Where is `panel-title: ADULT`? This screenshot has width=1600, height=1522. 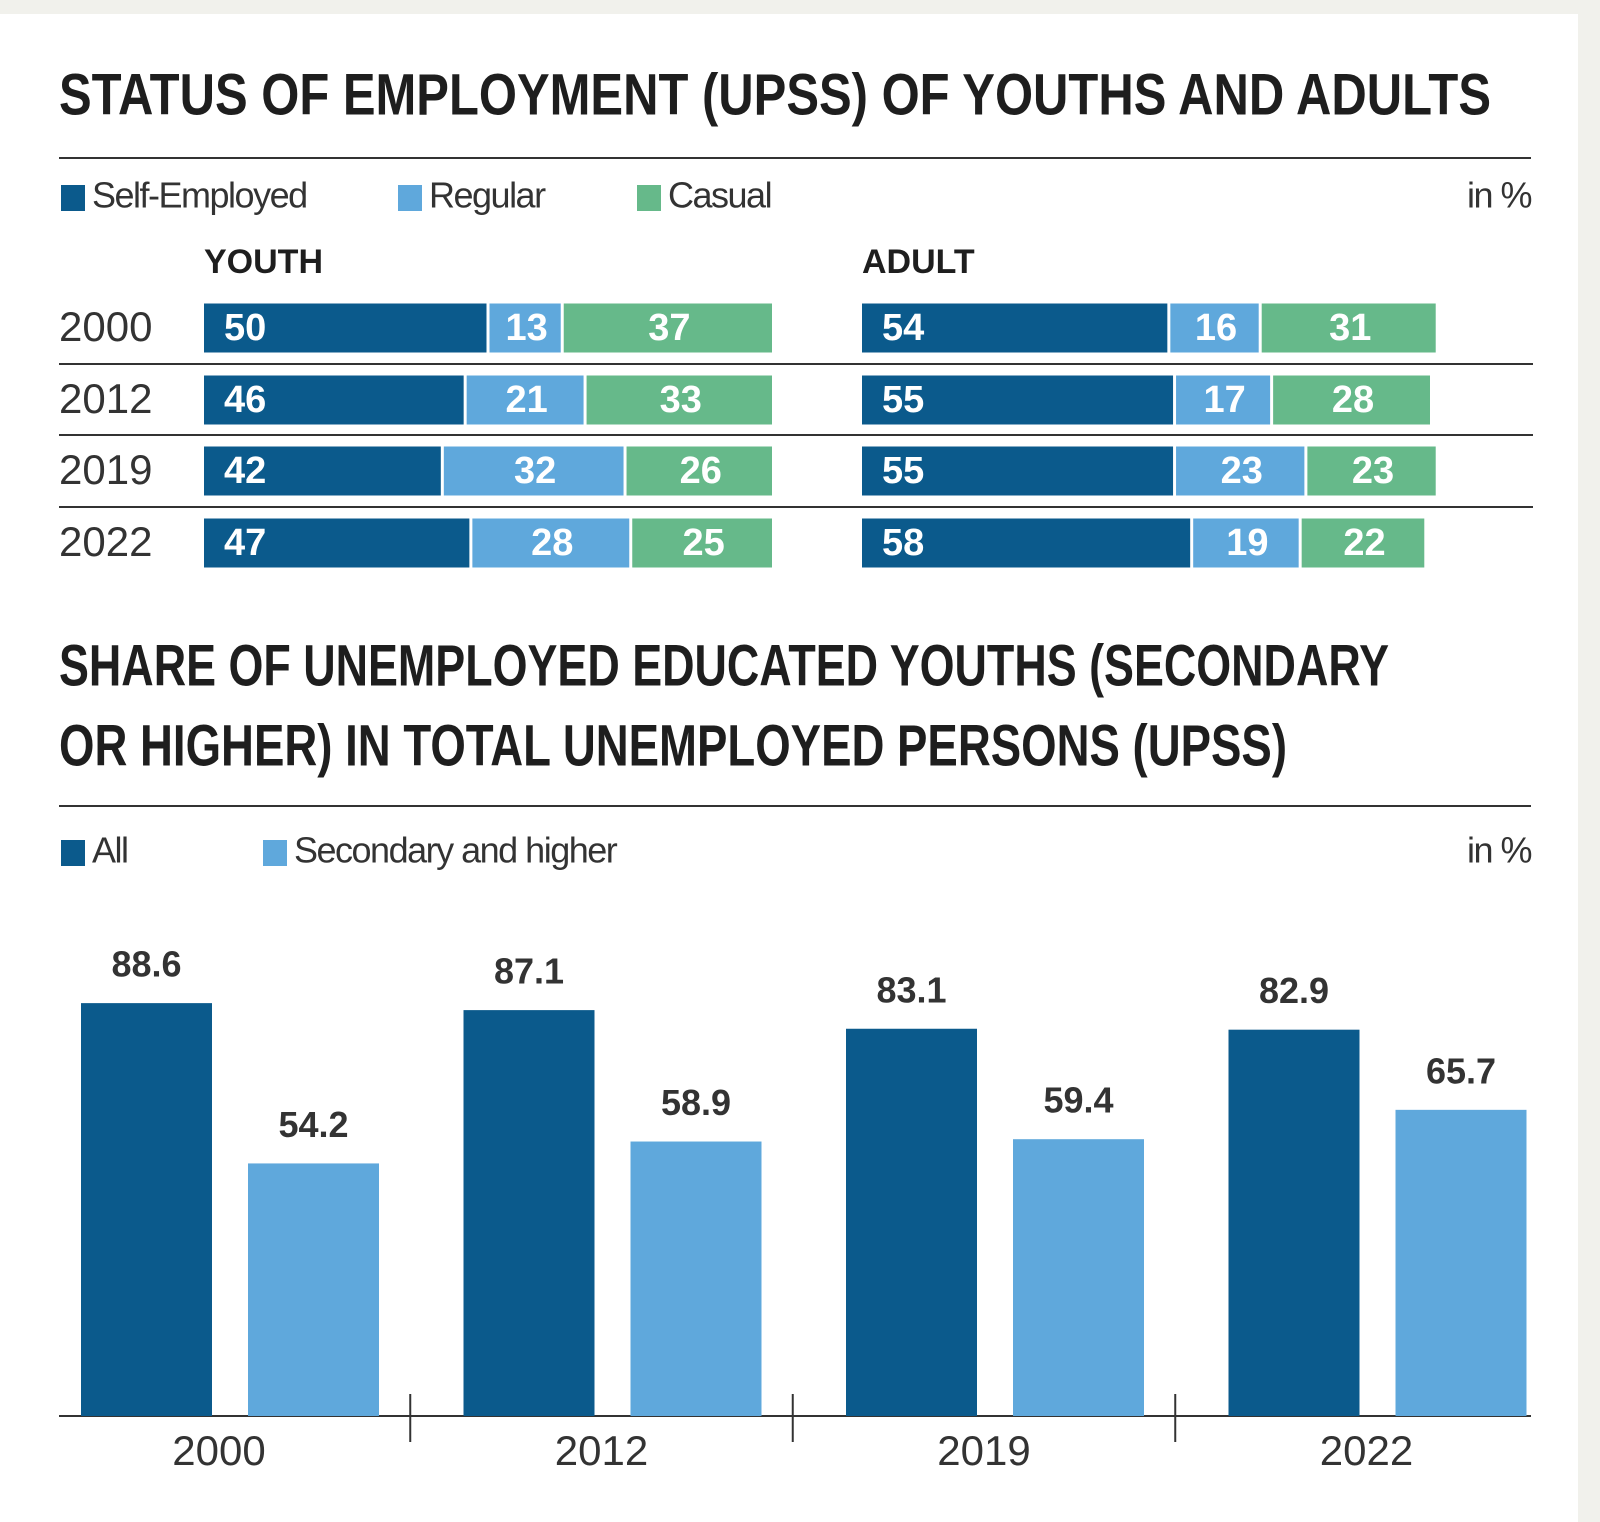 panel-title: ADULT is located at coordinates (918, 262).